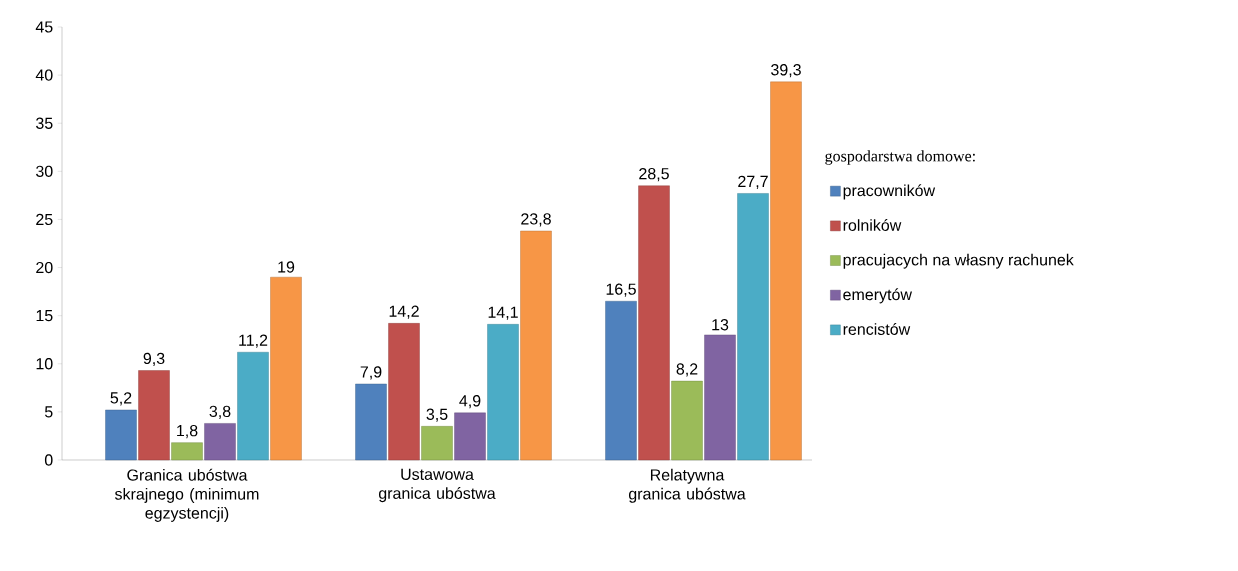  I want to click on data-label: 9,3, so click(154, 359).